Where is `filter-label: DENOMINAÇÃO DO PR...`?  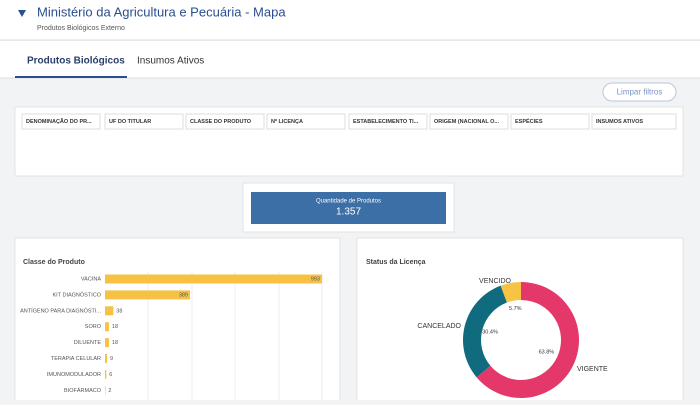 filter-label: DENOMINAÇÃO DO PR... is located at coordinates (59, 121).